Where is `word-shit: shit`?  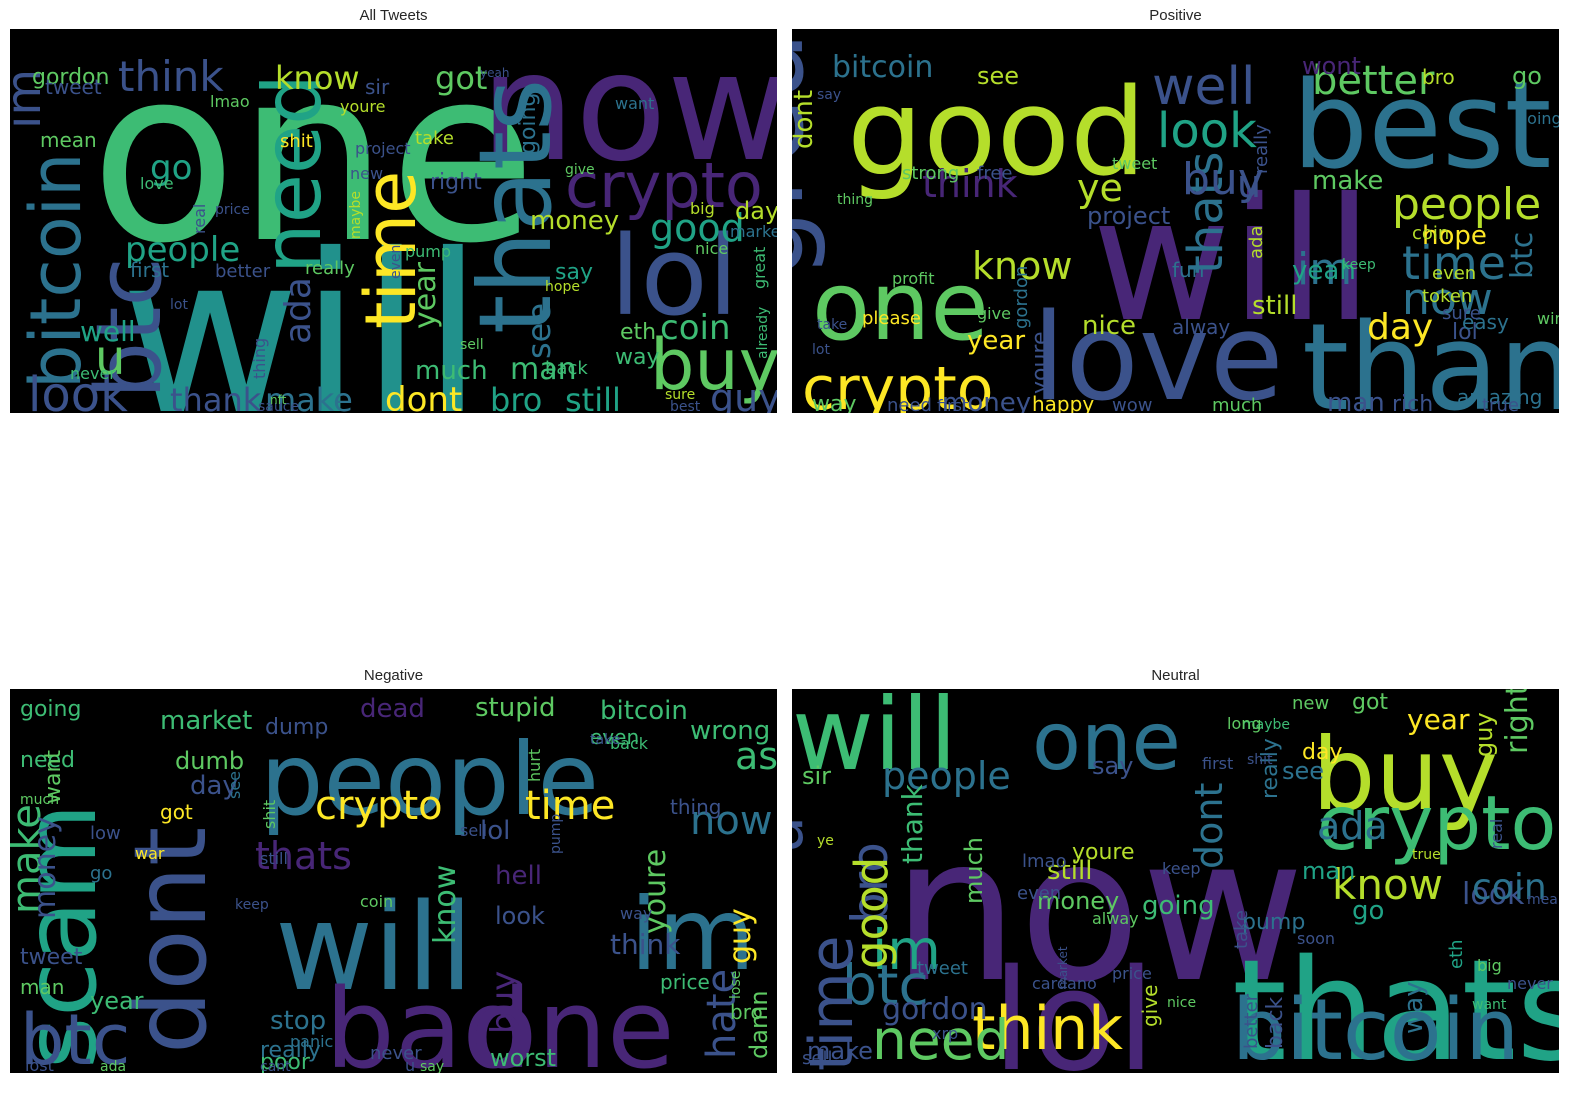 word-shit: shit is located at coordinates (1260, 760).